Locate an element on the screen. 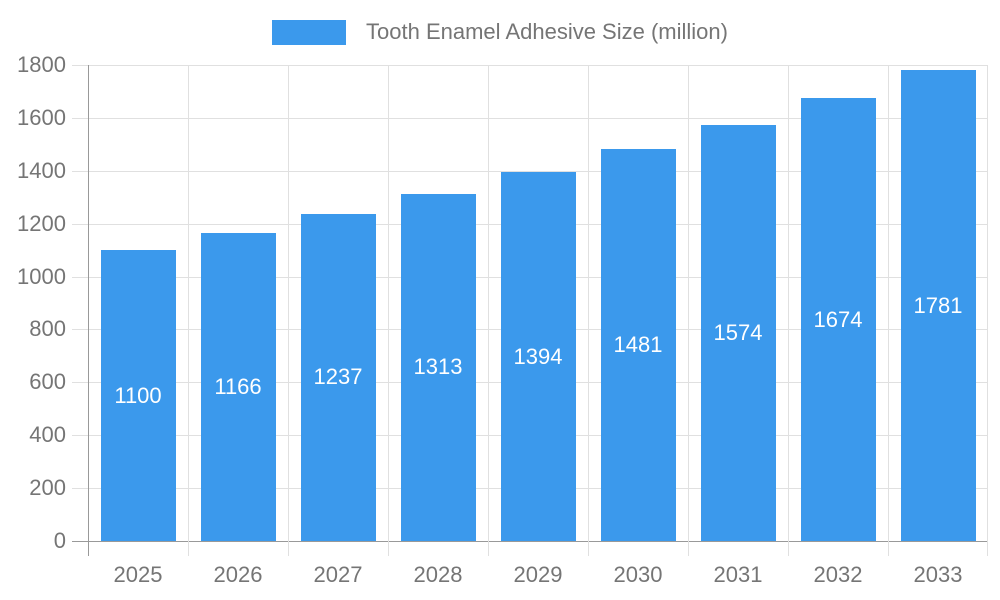  x-axis-line is located at coordinates (530, 541).